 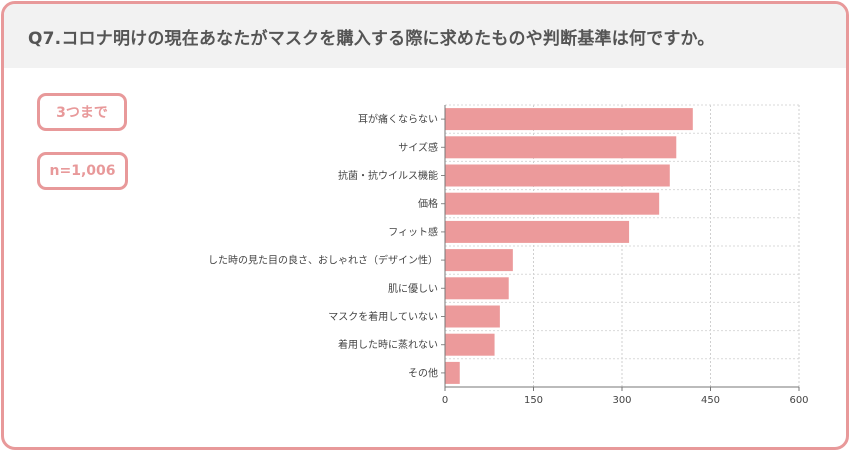 I want to click on x-tick-label: 0, so click(x=445, y=400).